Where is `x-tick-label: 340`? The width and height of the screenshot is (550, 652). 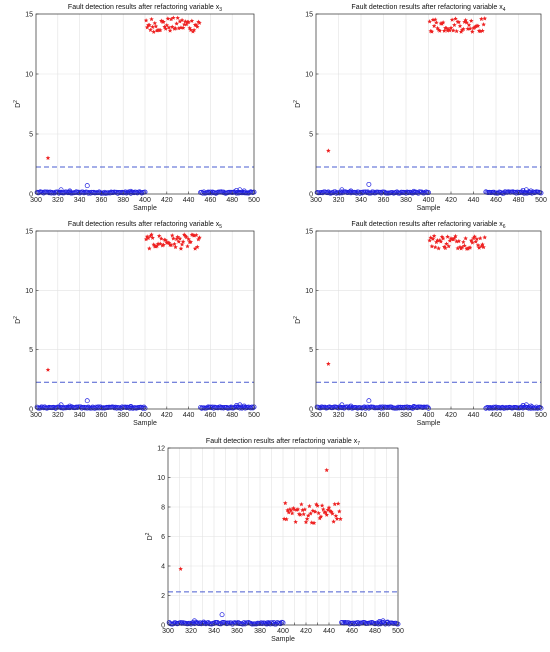 x-tick-label: 340 is located at coordinates (214, 631).